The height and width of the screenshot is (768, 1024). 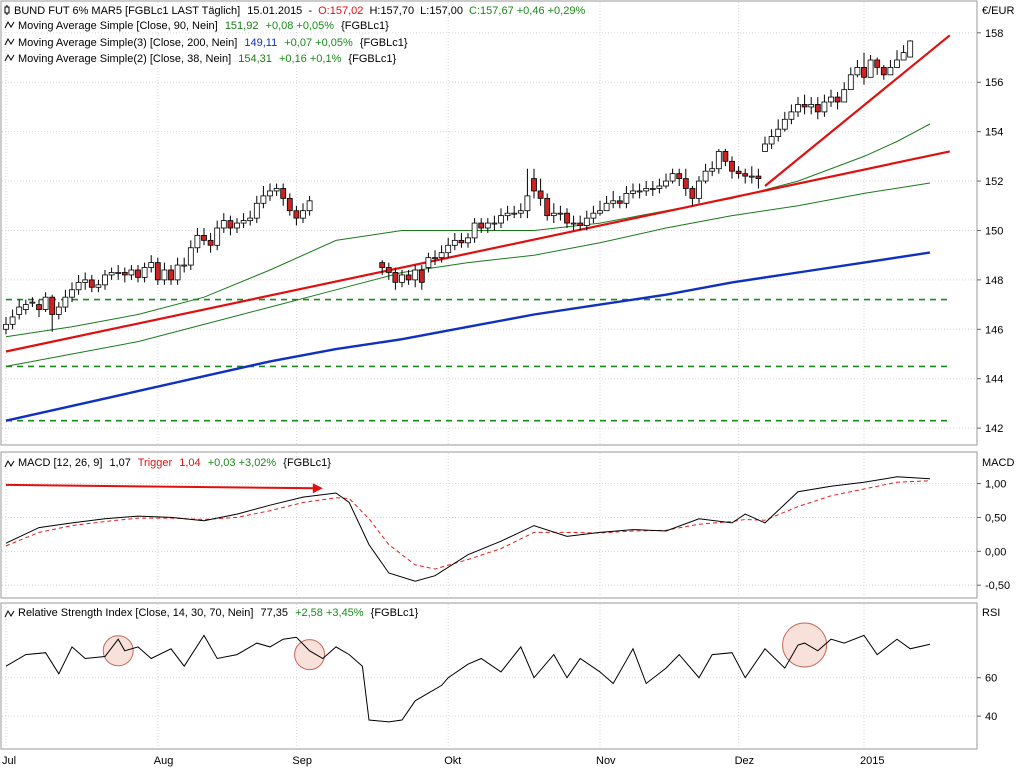 What do you see at coordinates (372, 59) in the screenshot?
I see `ma38-suffix: {FGBLc1}` at bounding box center [372, 59].